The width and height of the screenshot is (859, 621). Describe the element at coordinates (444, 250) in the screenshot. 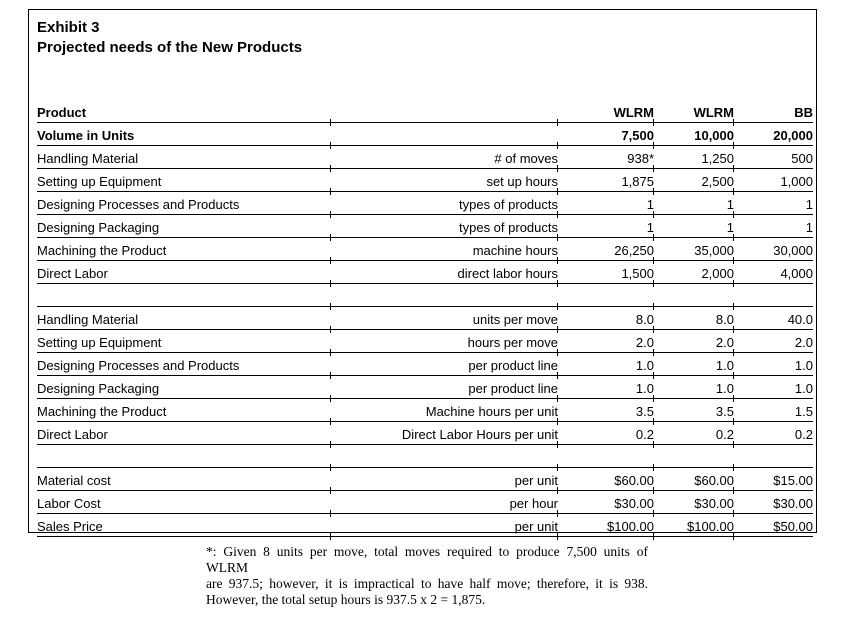

I see `measure-cell: machine hours` at that location.